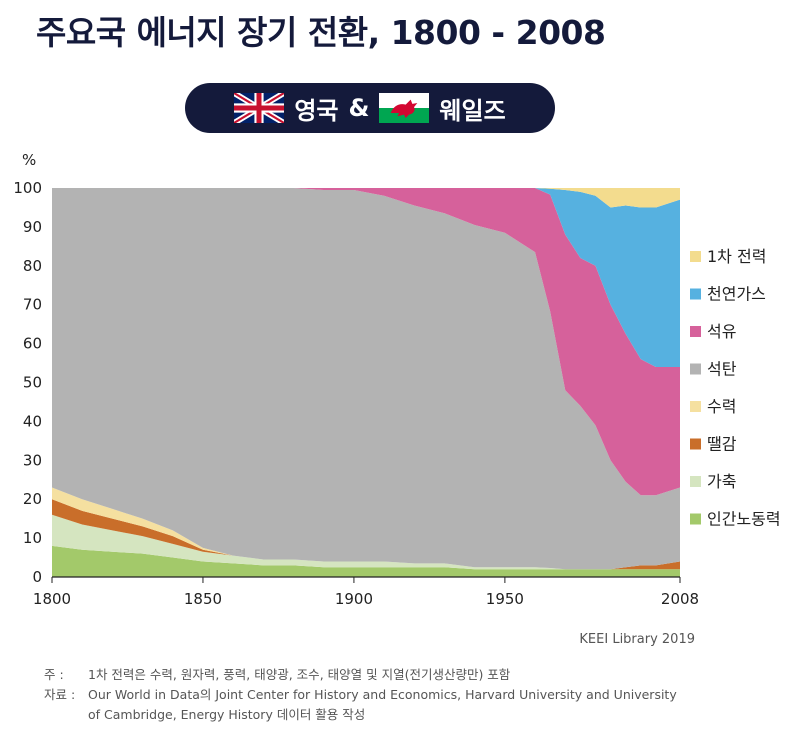  I want to click on legend-label: 땔감, so click(722, 444).